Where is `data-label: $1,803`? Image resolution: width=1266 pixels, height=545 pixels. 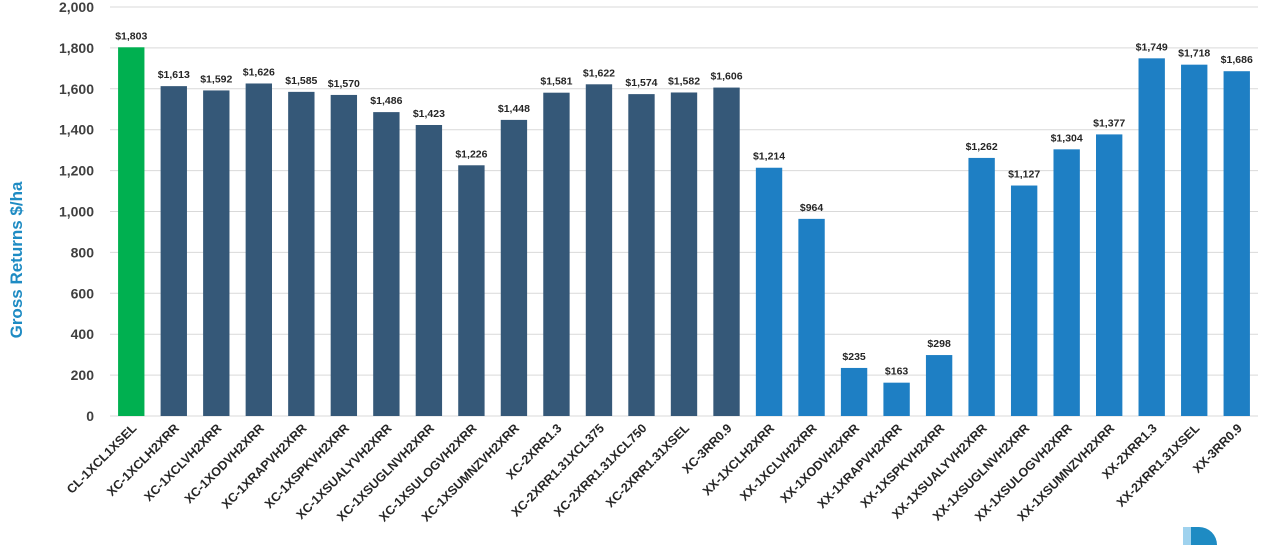
data-label: $1,803 is located at coordinates (131, 36).